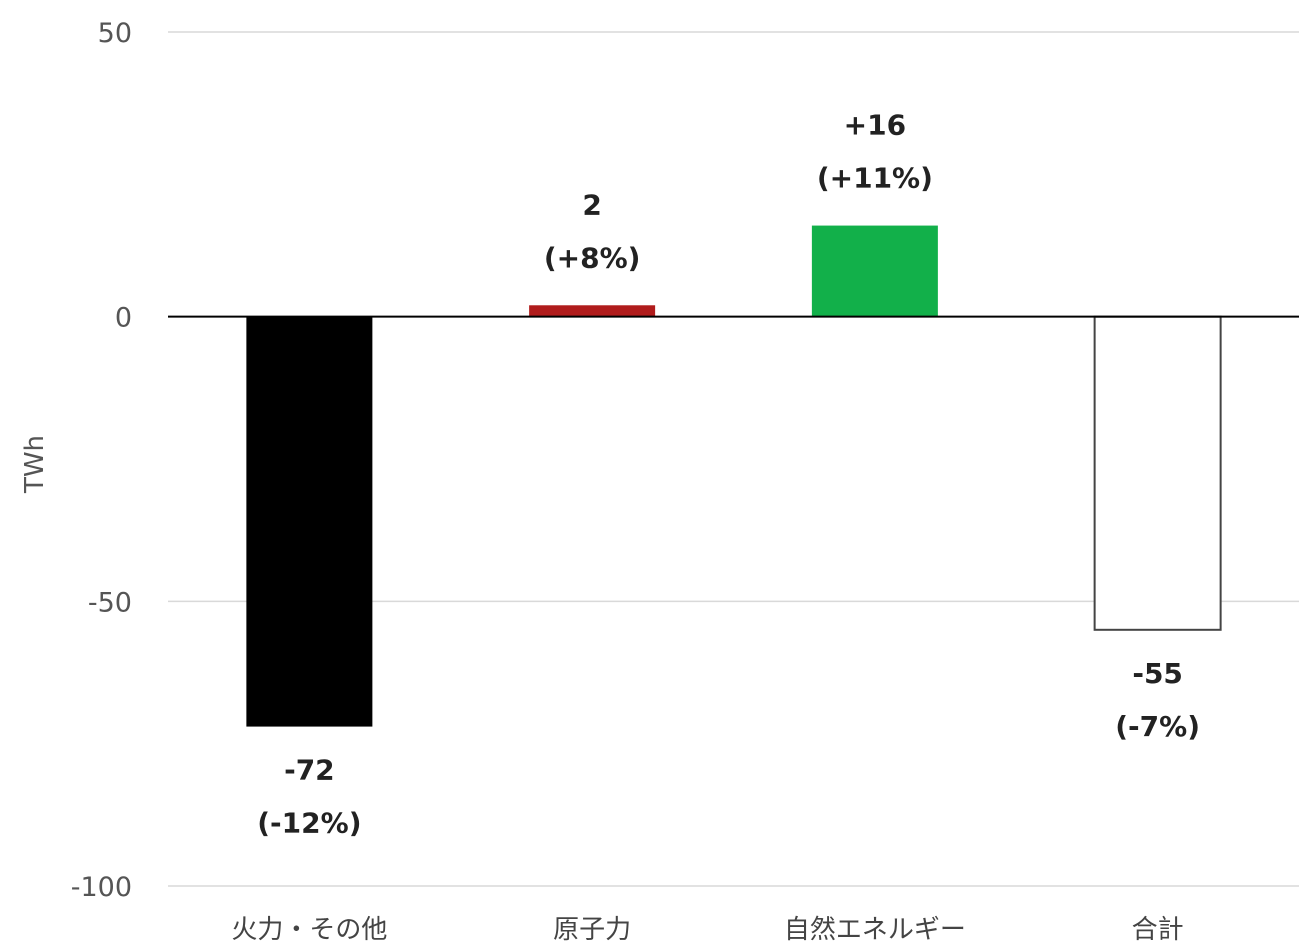 The image size is (1299, 950). Describe the element at coordinates (592, 930) in the screenshot. I see `x-category-label: 原子力` at that location.